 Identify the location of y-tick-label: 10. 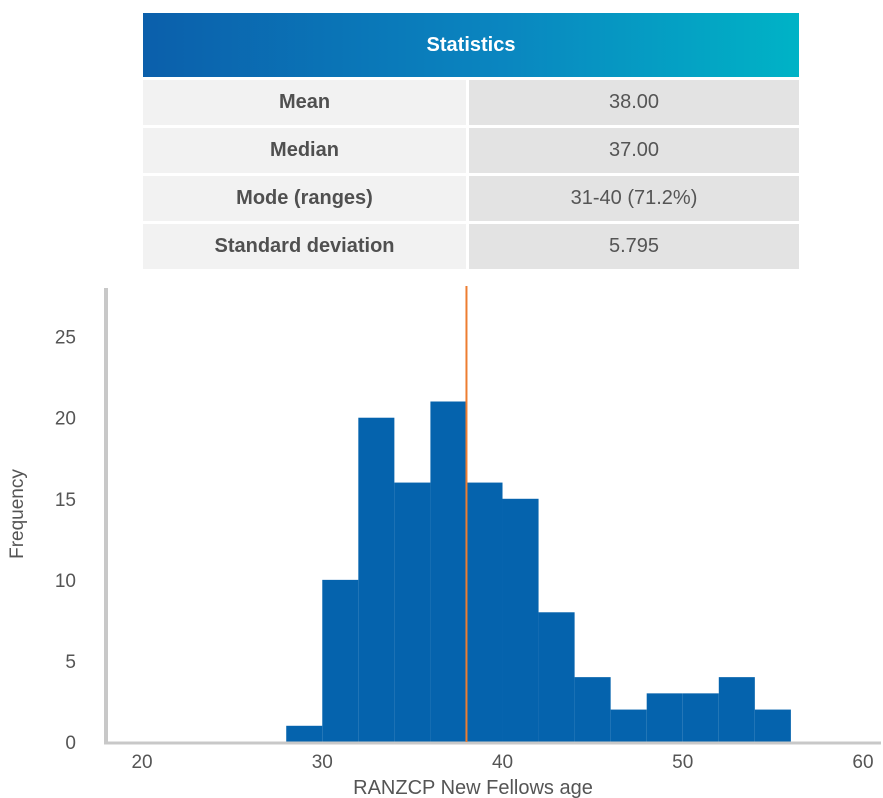
(65, 581).